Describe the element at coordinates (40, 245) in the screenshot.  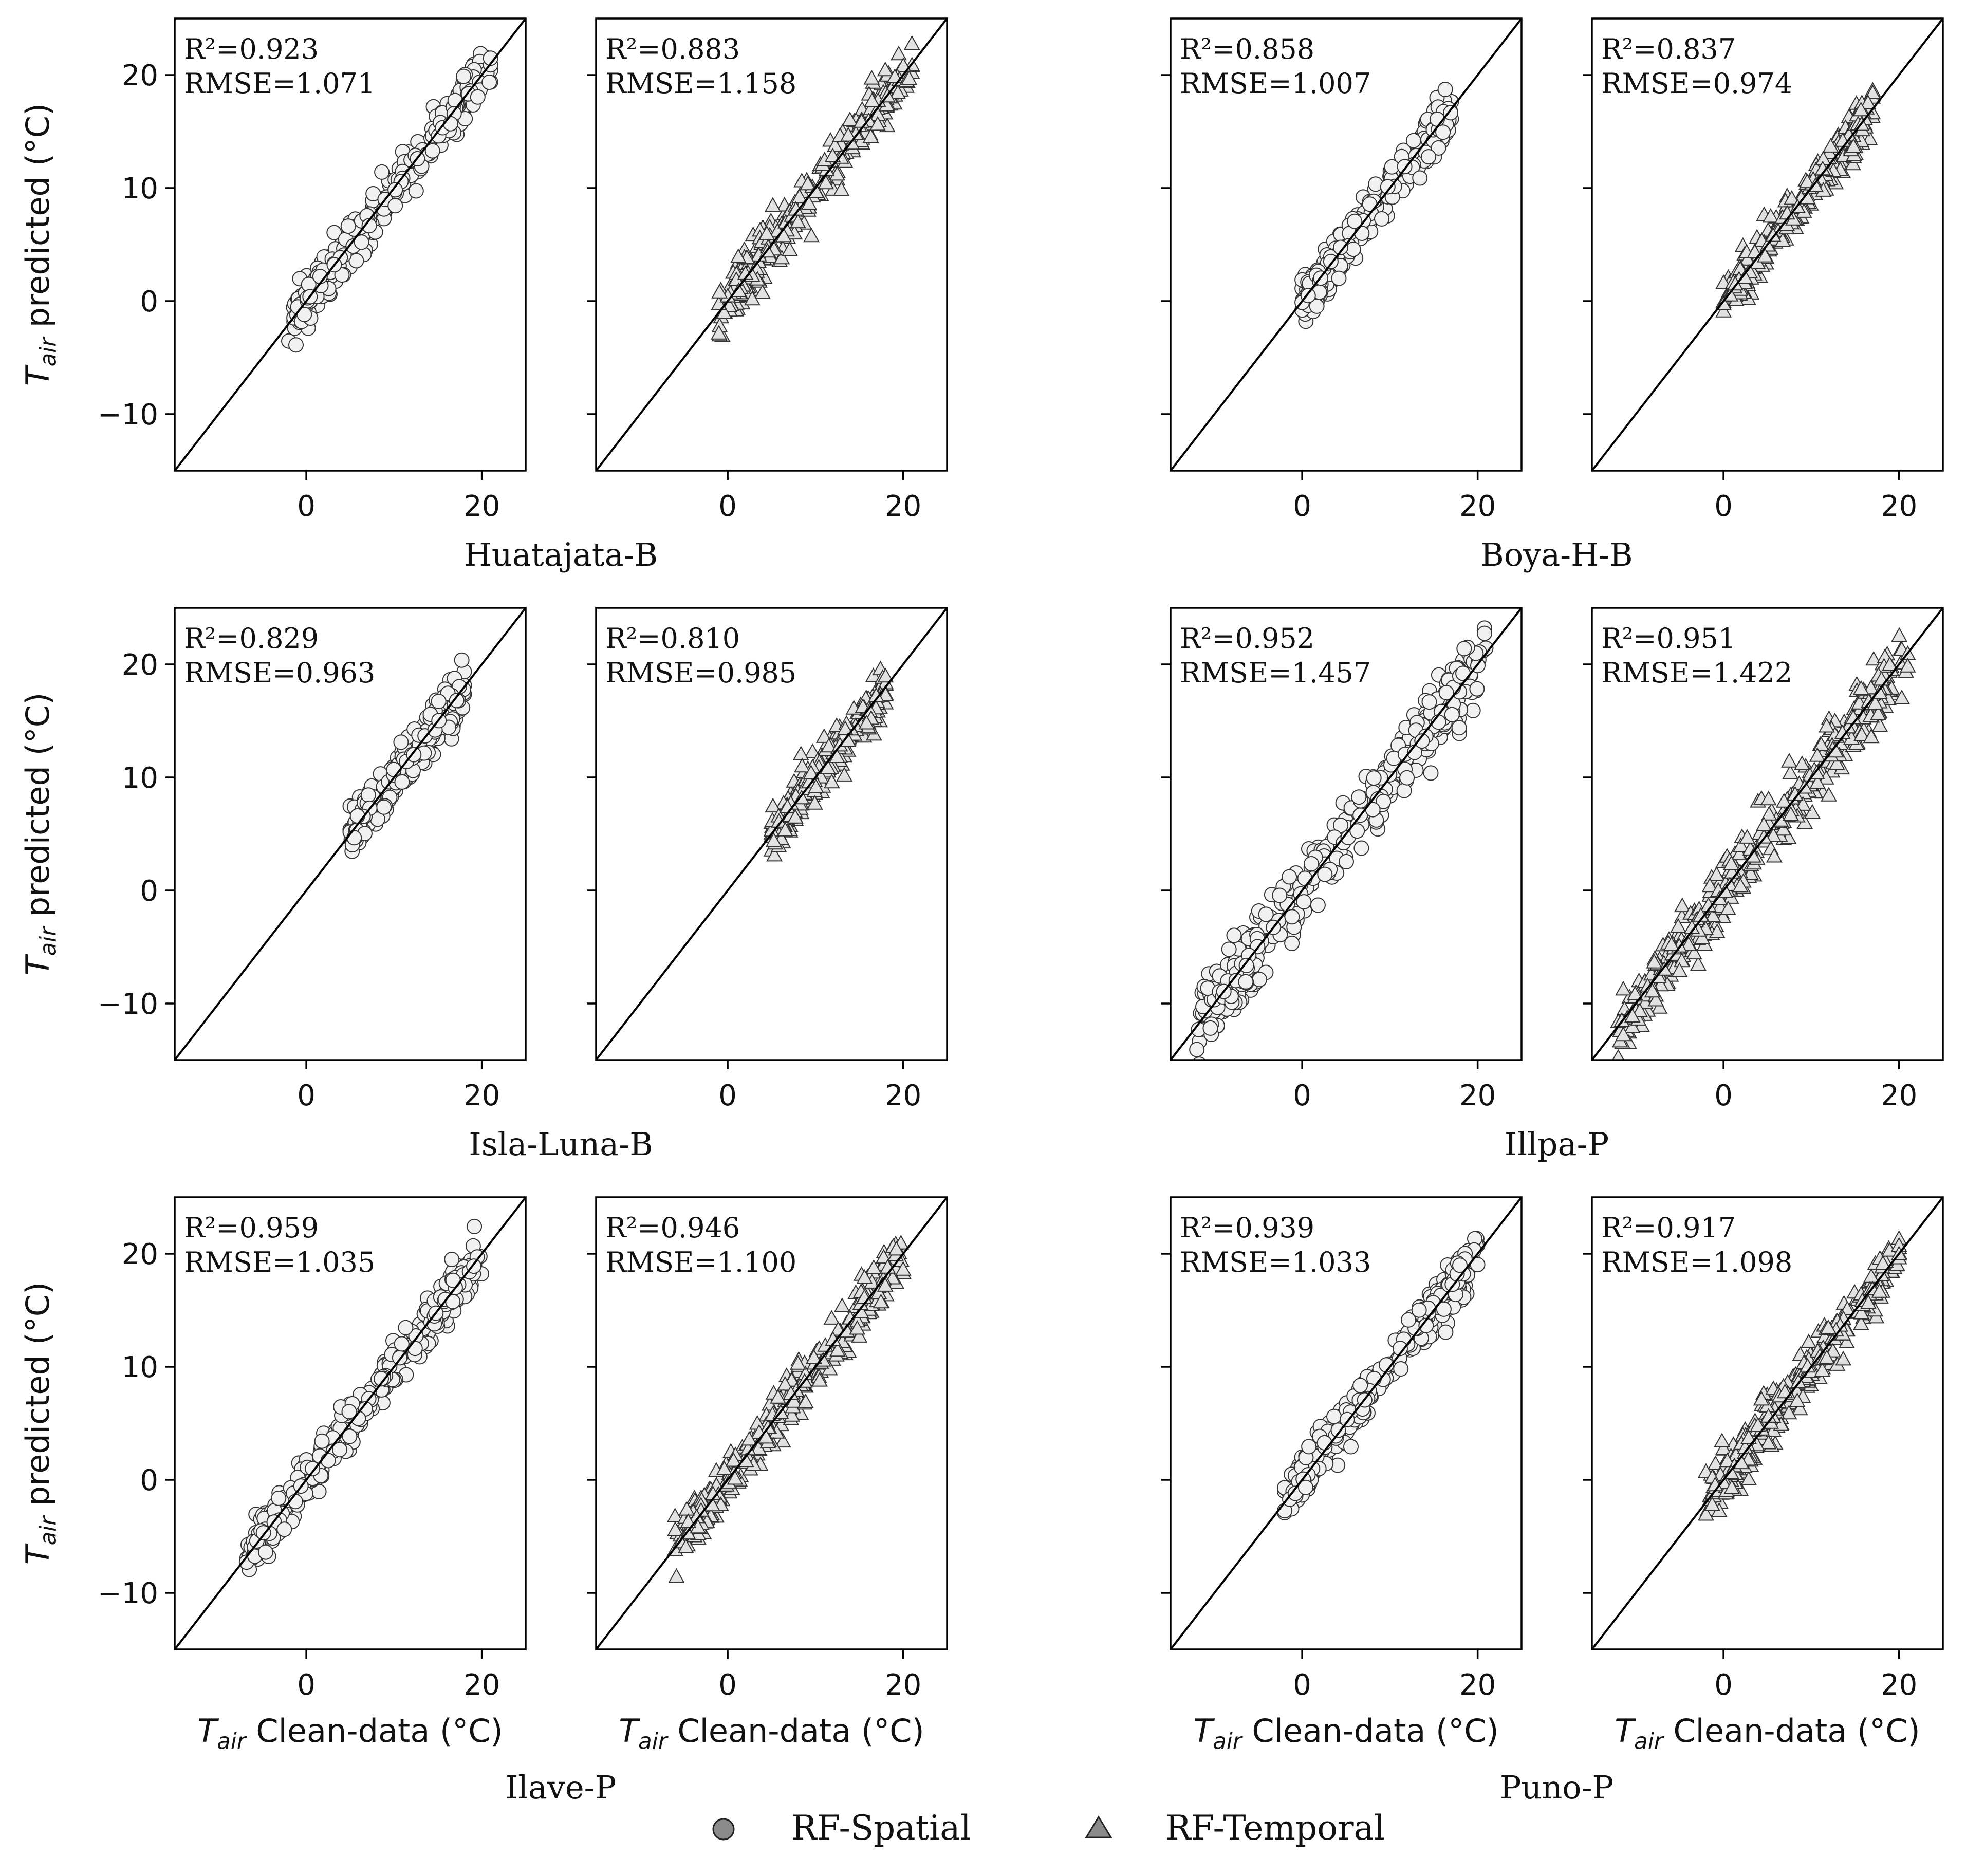
I see `y-axis-label: Tair predicted (°C)` at that location.